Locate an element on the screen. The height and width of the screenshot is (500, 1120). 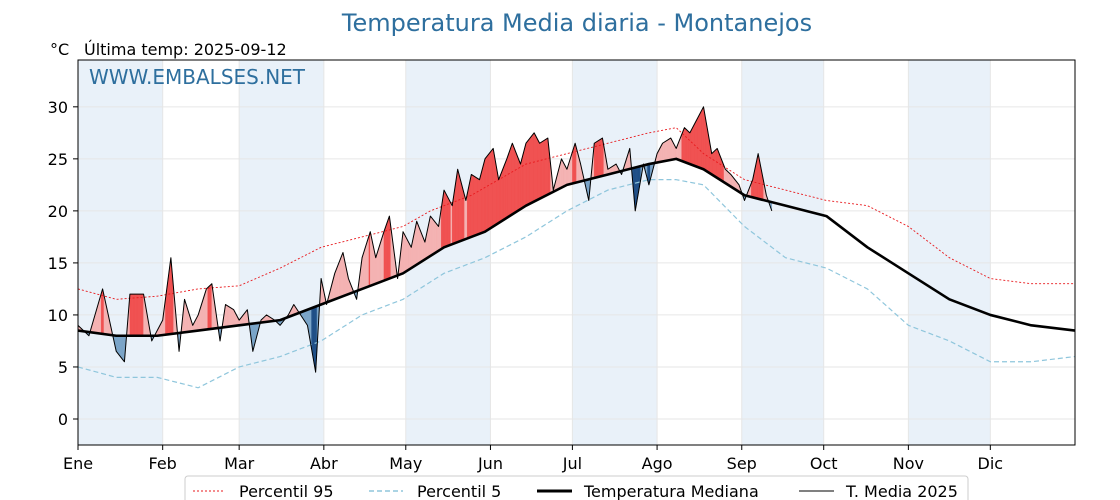
y-axis: 0 5 10 15 20 25 30 is located at coordinates (63, 263).